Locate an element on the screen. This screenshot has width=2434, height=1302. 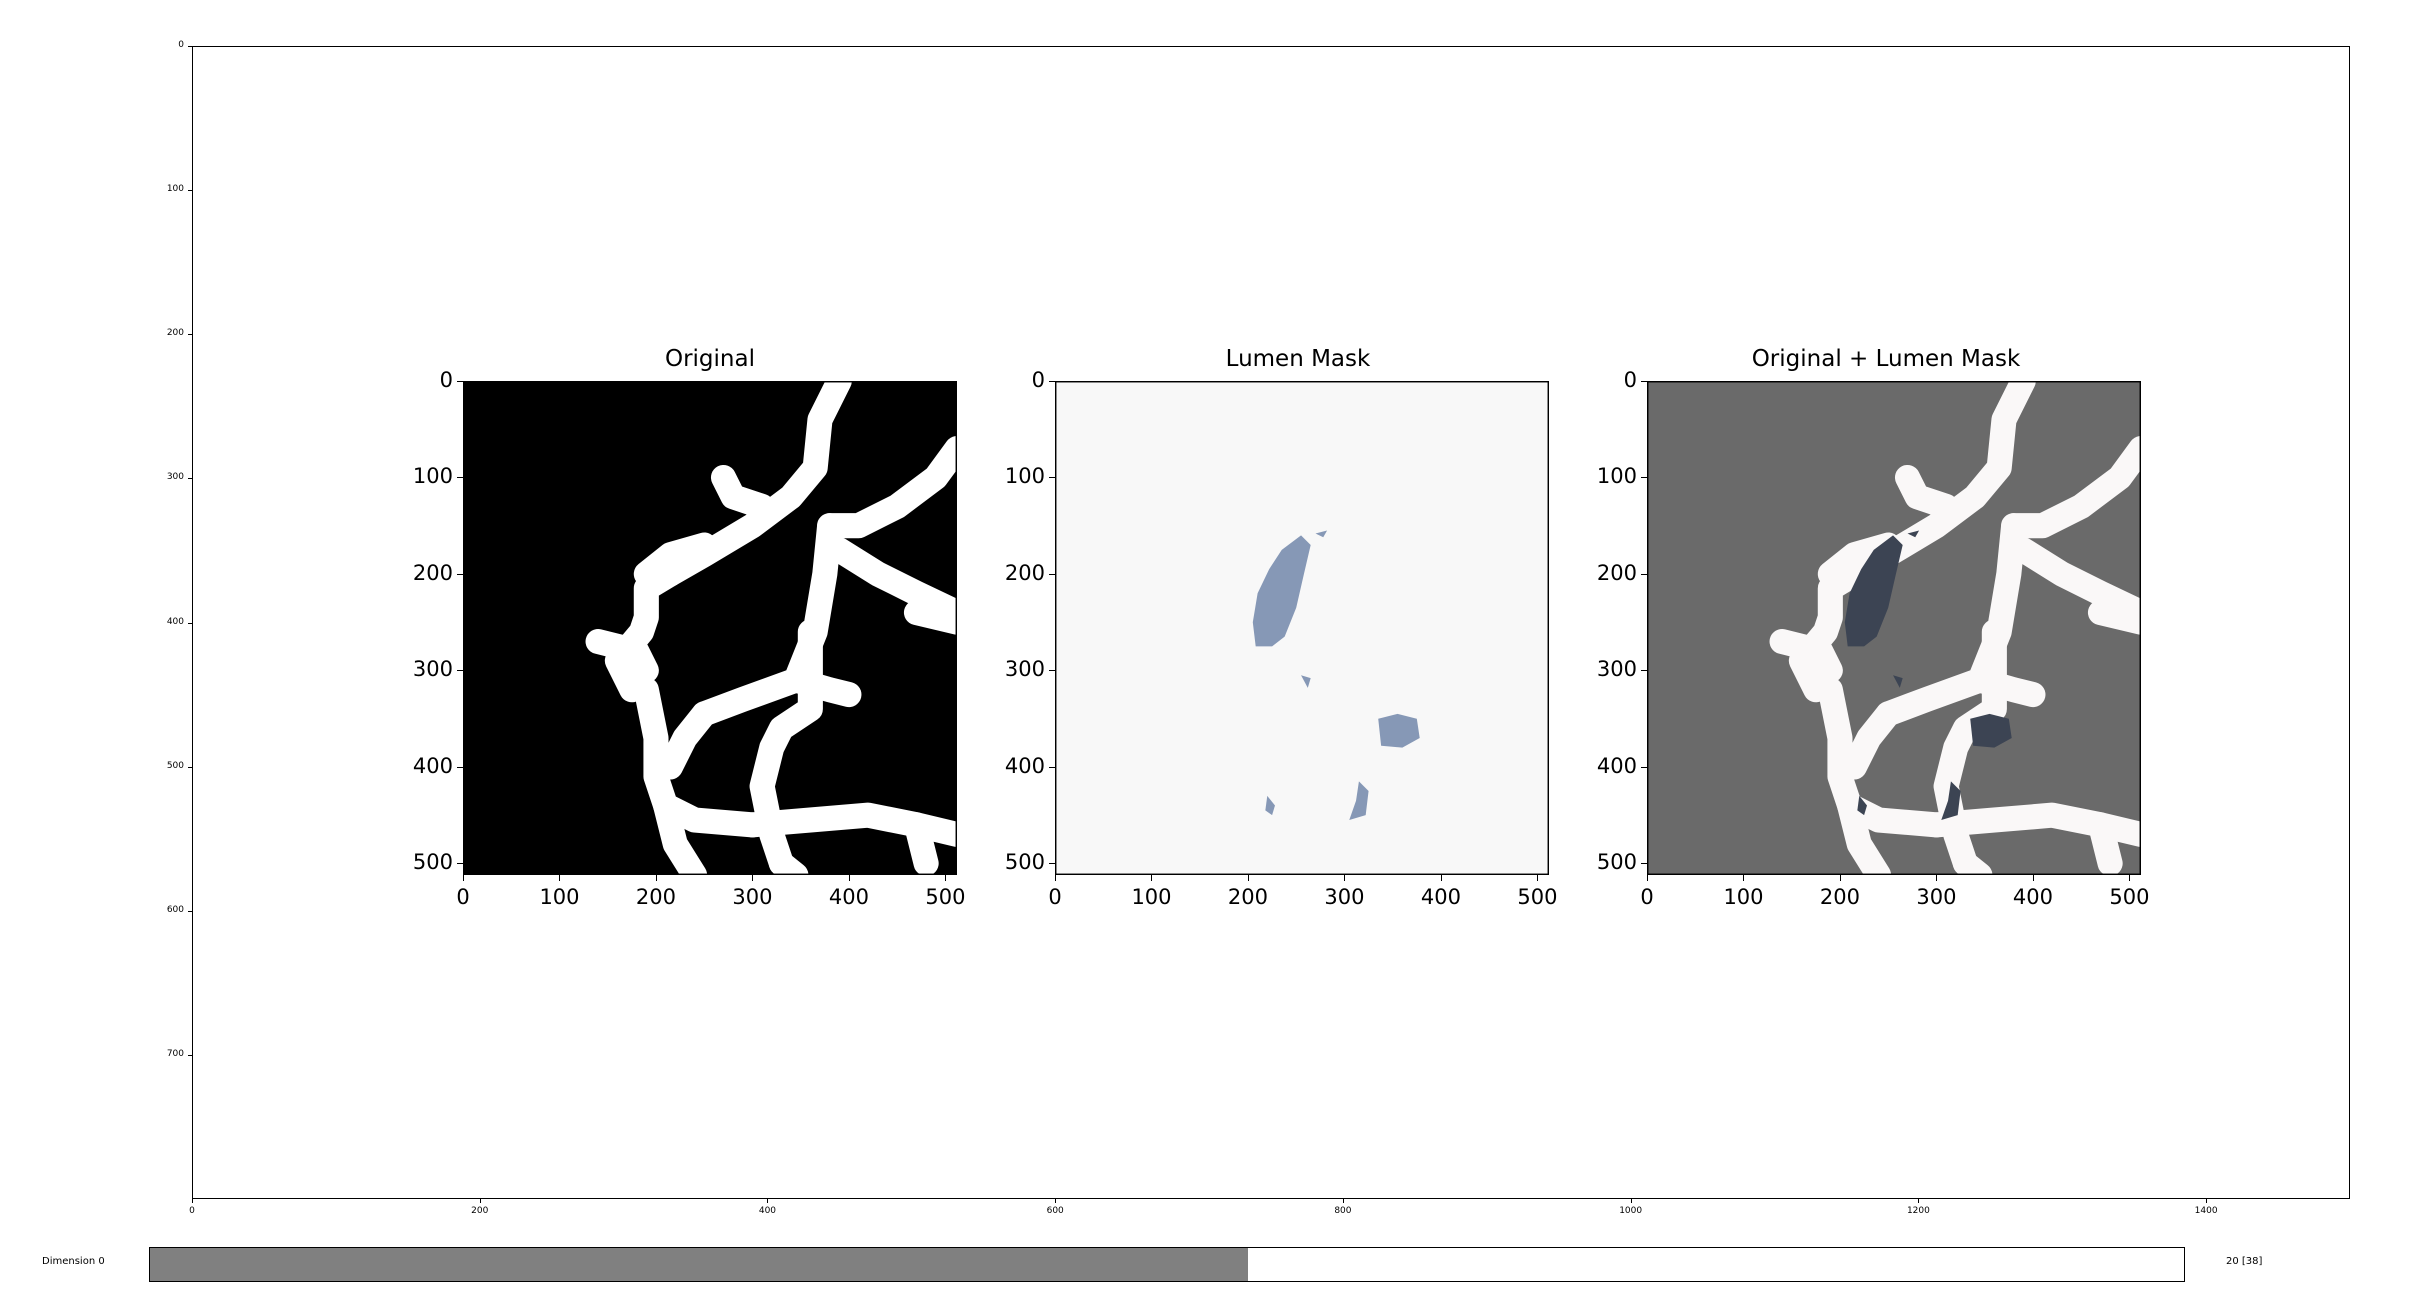
y-tick-label: 700 is located at coordinates (175, 1053).